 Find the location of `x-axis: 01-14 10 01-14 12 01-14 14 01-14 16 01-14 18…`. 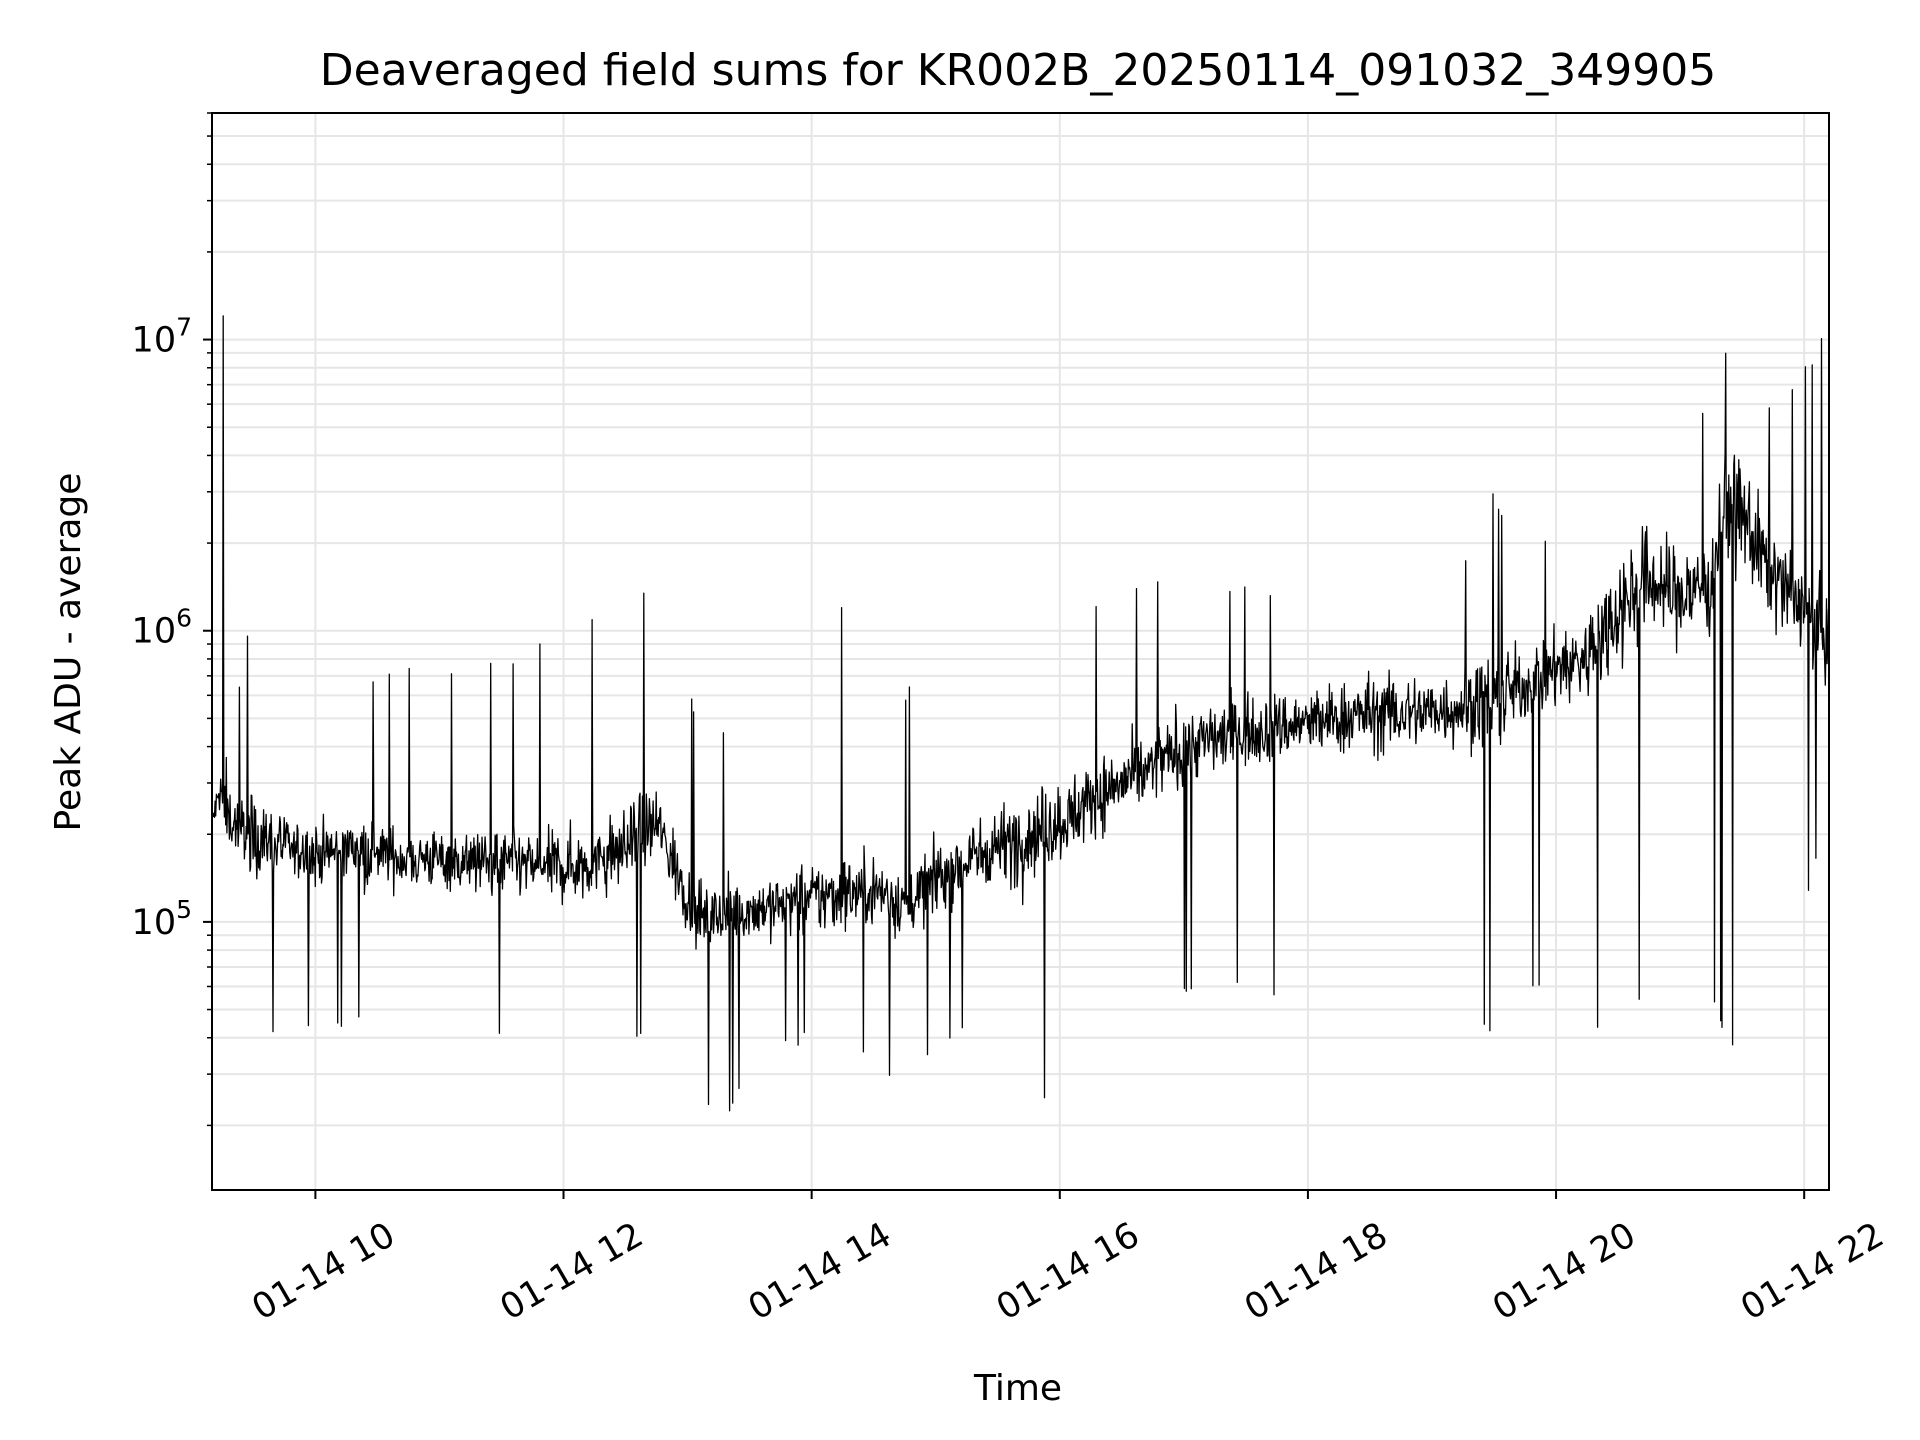

x-axis: 01-14 10 01-14 12 01-14 14 01-14 16 01-14 18… is located at coordinates (1068, 1259).